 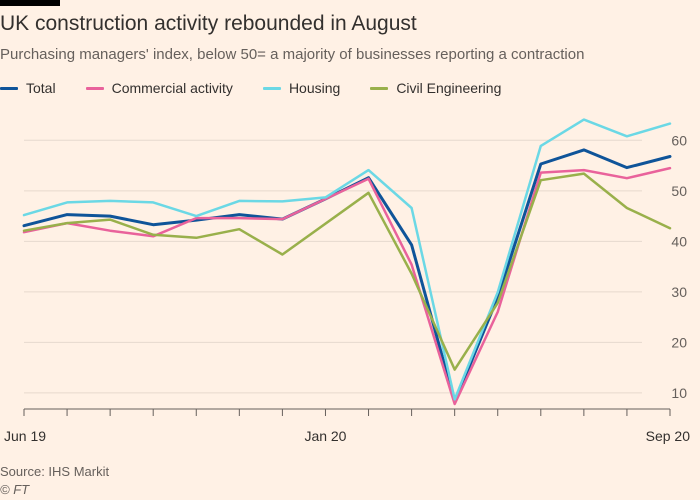 What do you see at coordinates (41, 88) in the screenshot?
I see `legend-label: Total` at bounding box center [41, 88].